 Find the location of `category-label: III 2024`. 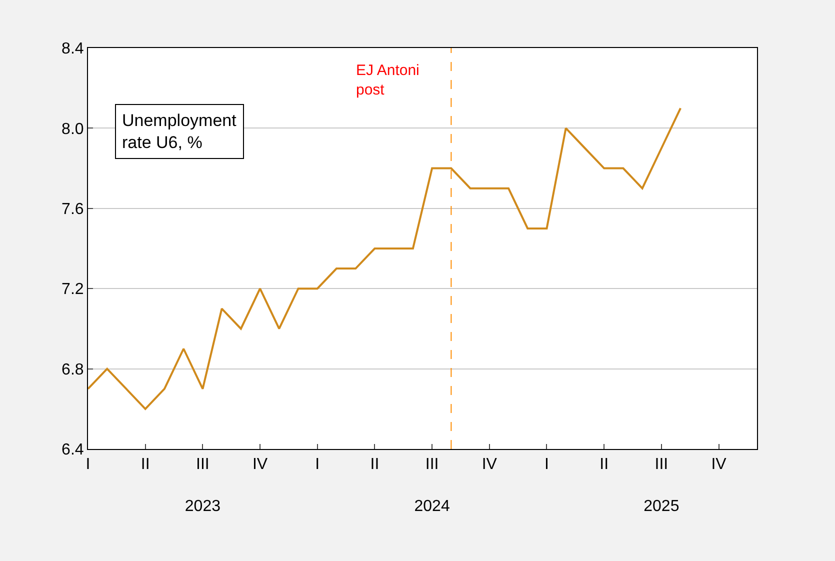

category-label: III 2024 is located at coordinates (432, 485).